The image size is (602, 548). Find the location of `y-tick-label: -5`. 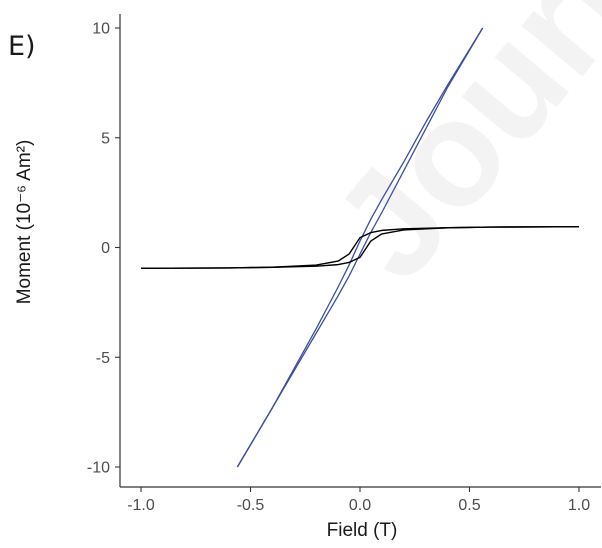

y-tick-label: -5 is located at coordinates (103, 358).